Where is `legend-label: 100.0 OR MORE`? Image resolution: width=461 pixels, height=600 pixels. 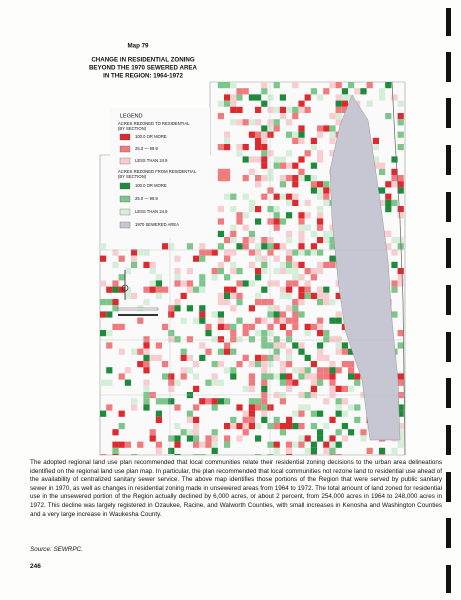
legend-label: 100.0 OR MORE is located at coordinates (151, 136).